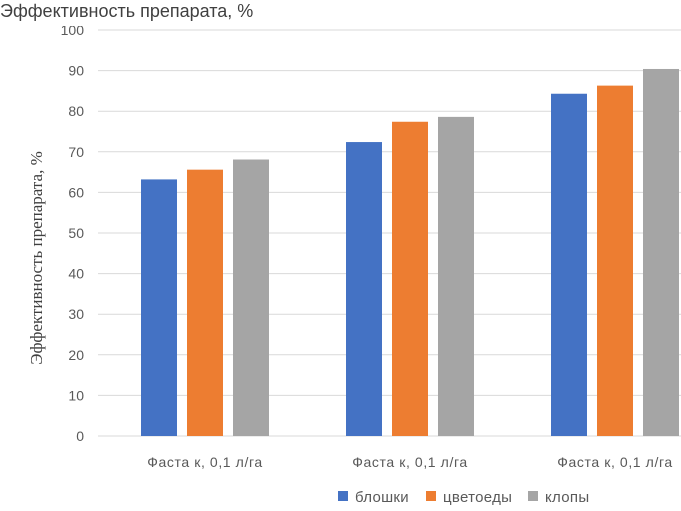 This screenshot has height=511, width=681. Describe the element at coordinates (76, 314) in the screenshot. I see `y-tick-label: 30` at that location.